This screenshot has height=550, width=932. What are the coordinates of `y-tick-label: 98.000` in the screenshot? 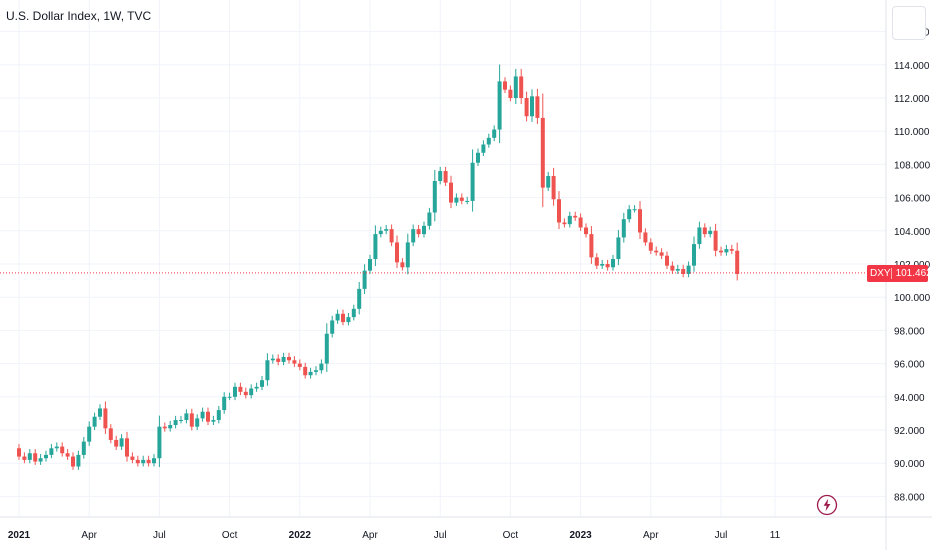 It's located at (909, 331).